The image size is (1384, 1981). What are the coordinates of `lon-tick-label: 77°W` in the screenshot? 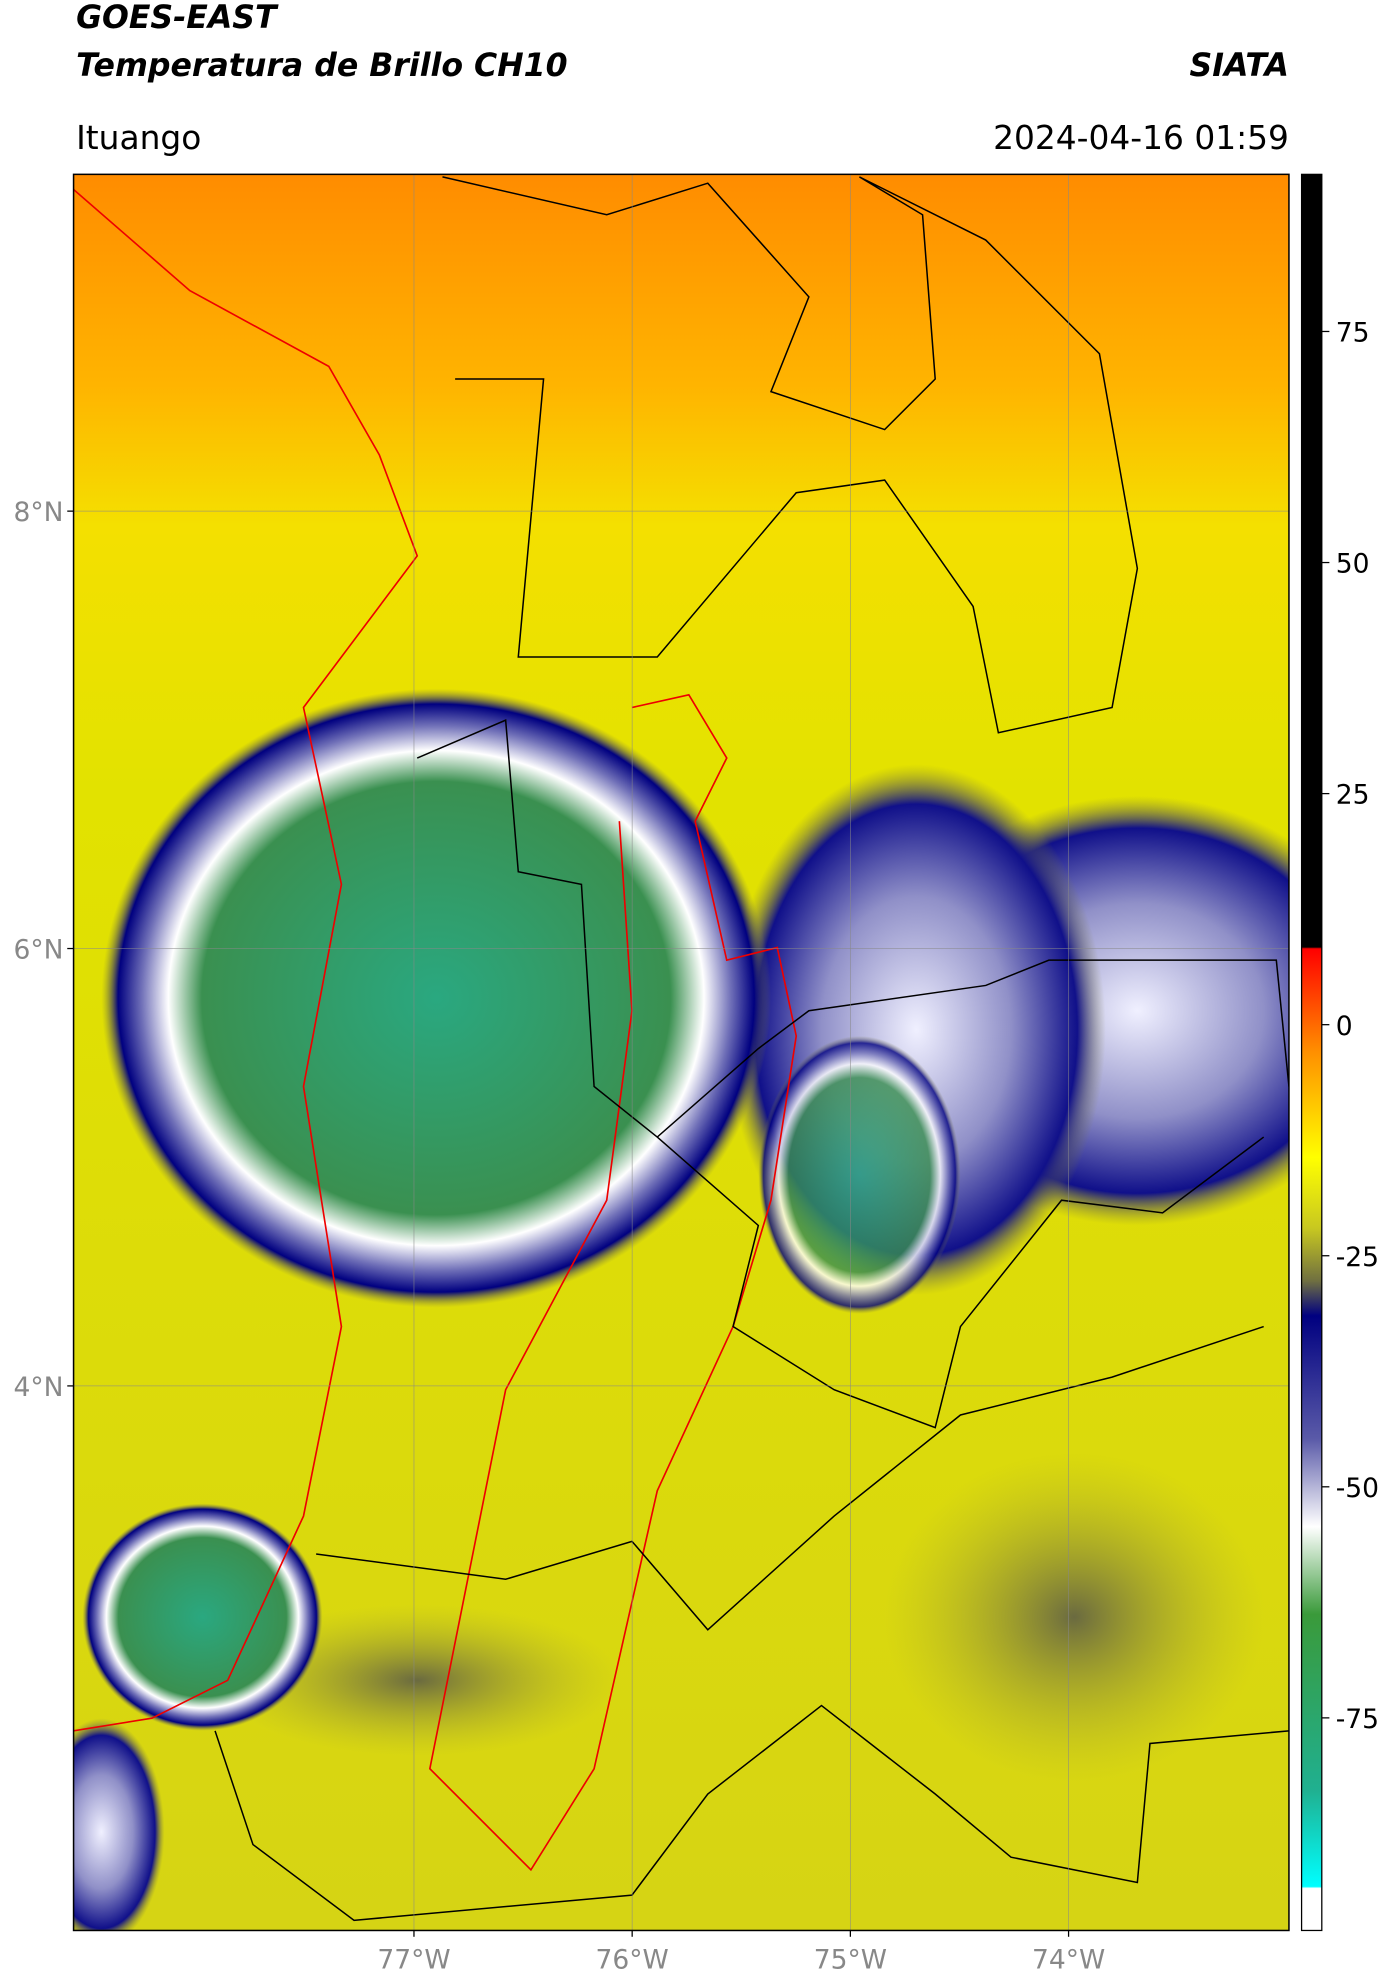 It's located at (413, 1959).